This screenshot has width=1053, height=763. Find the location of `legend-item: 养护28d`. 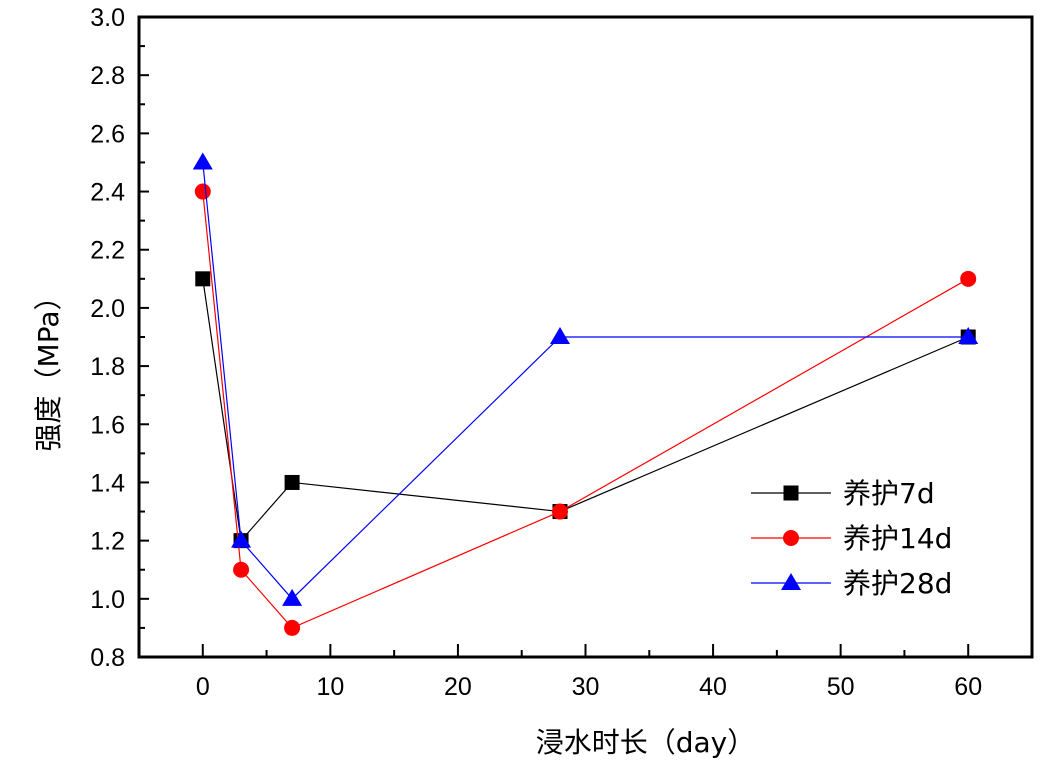

legend-item: 养护28d is located at coordinates (851, 583).